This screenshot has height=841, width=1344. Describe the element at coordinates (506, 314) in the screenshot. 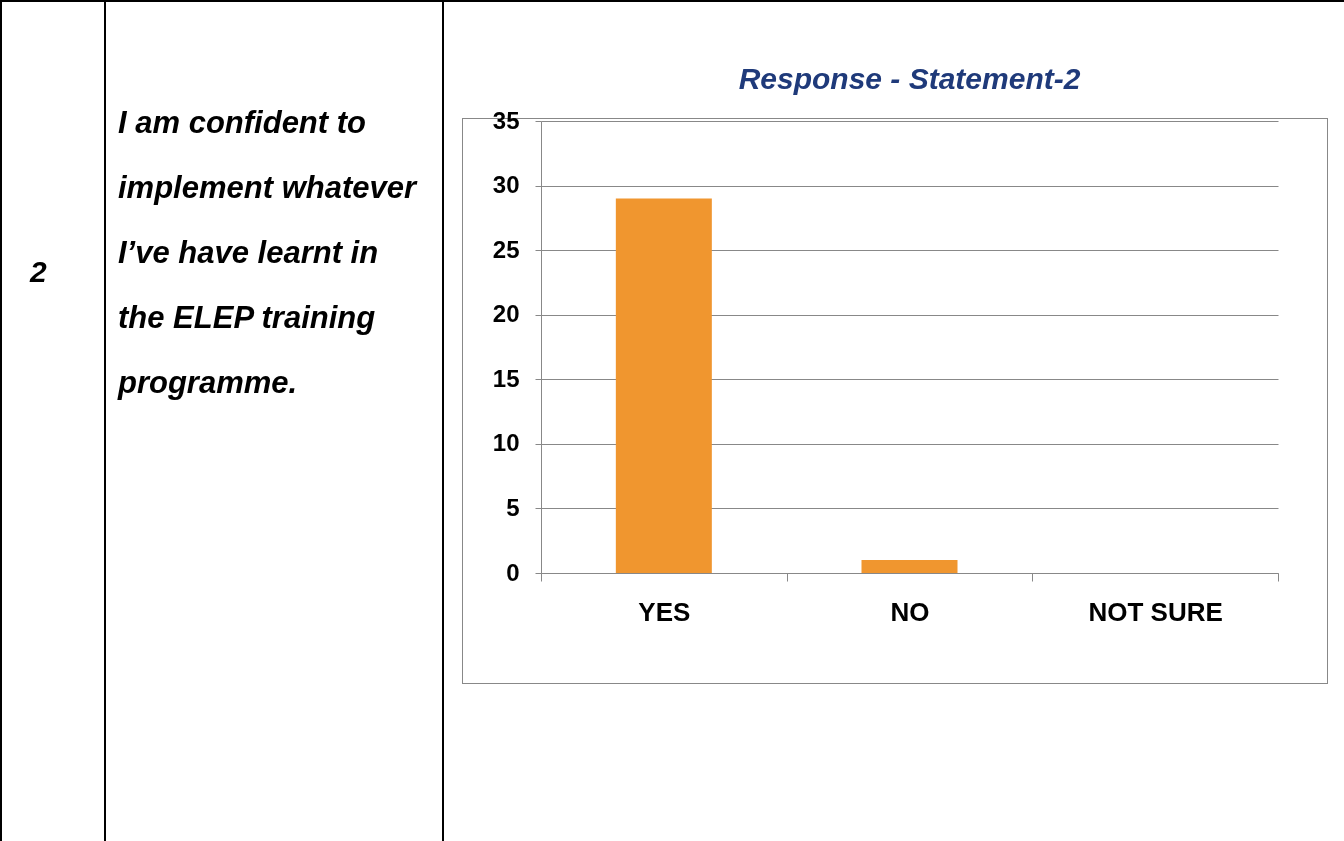

I see `y-tick-label: 20` at that location.